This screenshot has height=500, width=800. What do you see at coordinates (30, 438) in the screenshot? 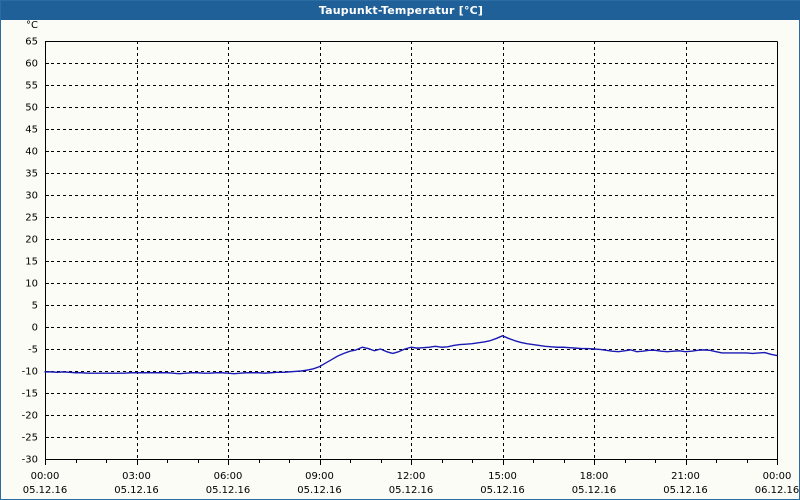
I see `y-axis-tick-label: -25` at bounding box center [30, 438].